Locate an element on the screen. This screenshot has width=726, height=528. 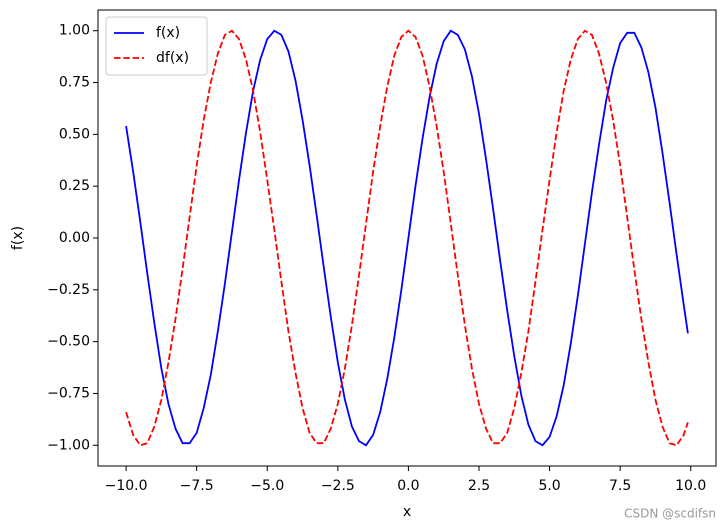
x-tick-label: 7.5 is located at coordinates (620, 486).